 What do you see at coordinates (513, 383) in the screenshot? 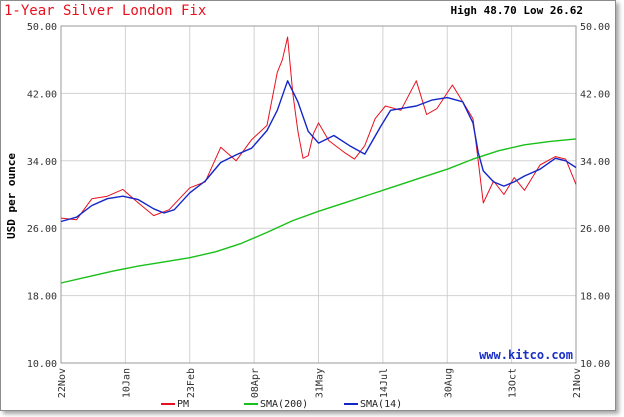
I see `x-tick-label: 13Oct` at bounding box center [513, 383].